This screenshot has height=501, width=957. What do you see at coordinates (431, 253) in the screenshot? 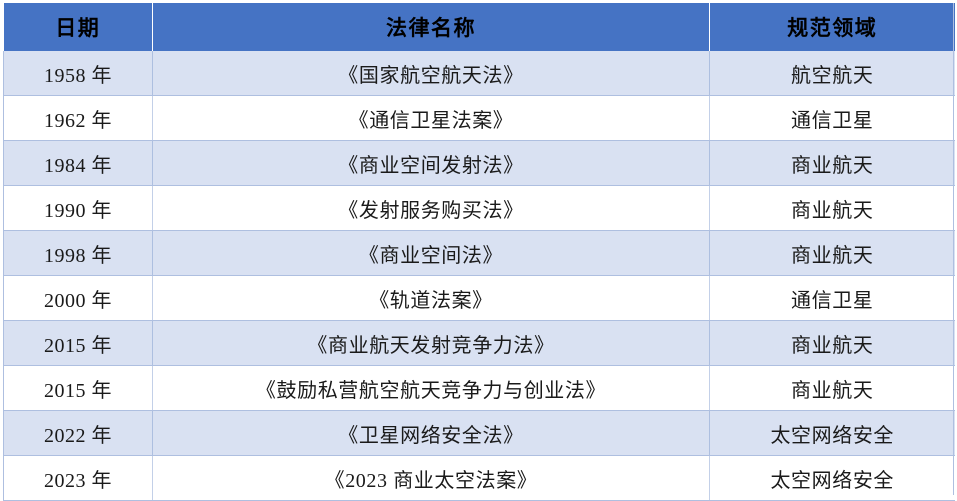
I see `cell-law-name: 《商业空间法》` at bounding box center [431, 253].